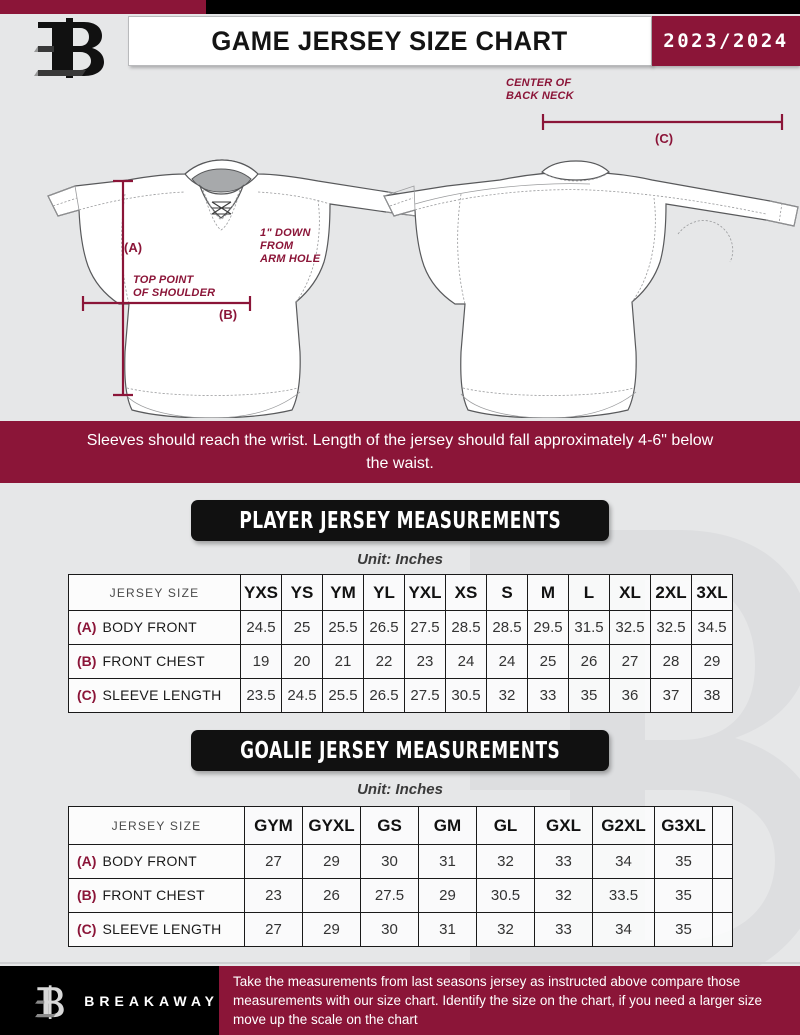 This screenshot has height=1035, width=800. I want to click on measurement-cell: 20, so click(302, 661).